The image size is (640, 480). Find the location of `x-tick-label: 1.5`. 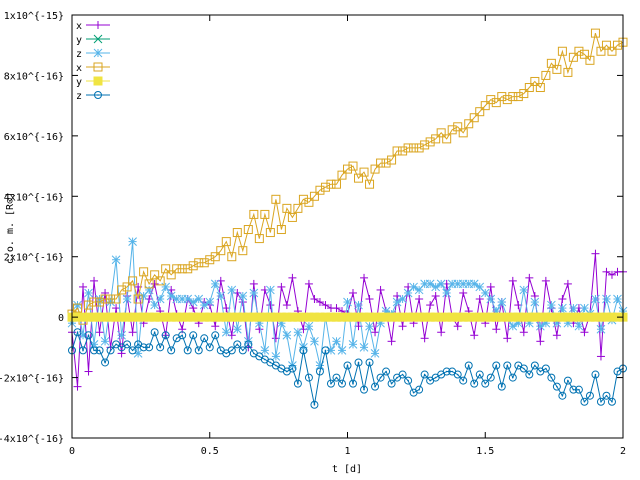

x-tick-label: 1.5 is located at coordinates (485, 451).